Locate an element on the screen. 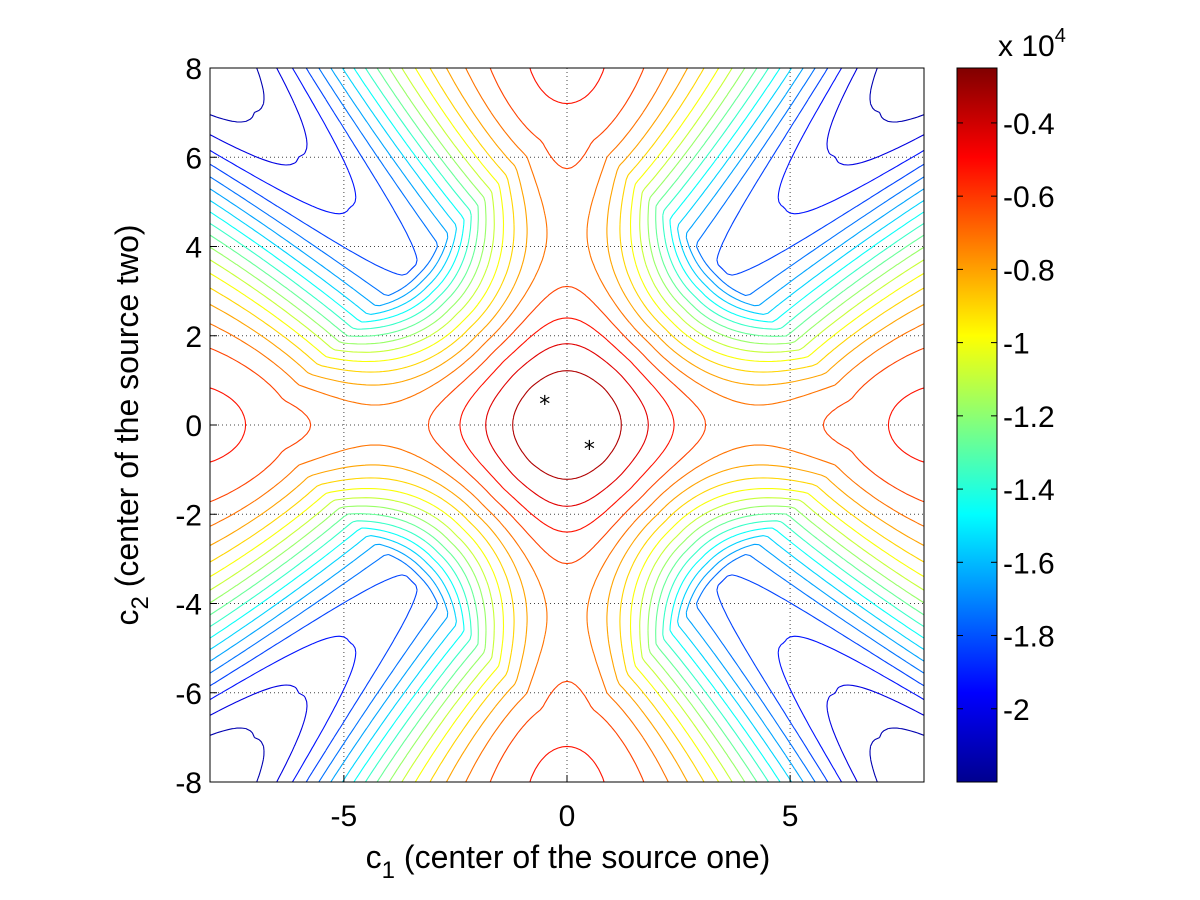 This screenshot has width=1200, height=900. y-tick-label: -8 is located at coordinates (188, 783).